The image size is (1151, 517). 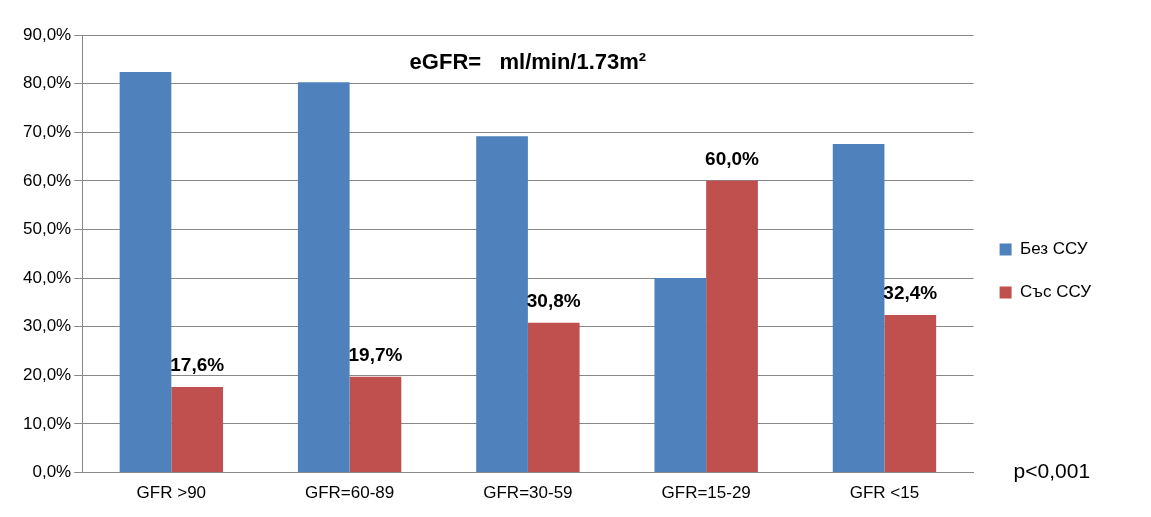 What do you see at coordinates (47, 423) in the screenshot?
I see `y-tick-label: 10,0%` at bounding box center [47, 423].